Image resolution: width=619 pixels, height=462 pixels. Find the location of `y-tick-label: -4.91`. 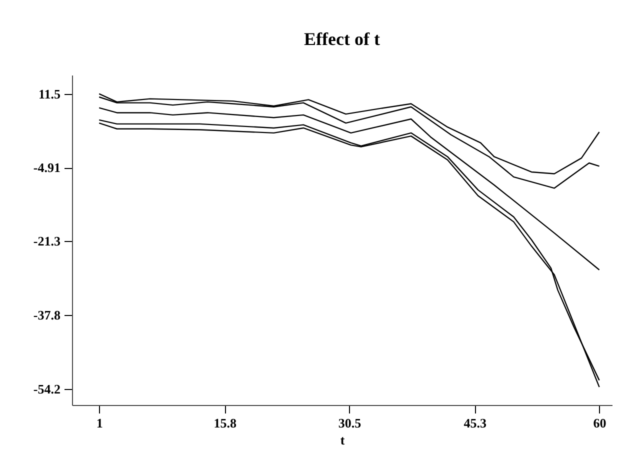

y-tick-label: -4.91 is located at coordinates (46, 168).